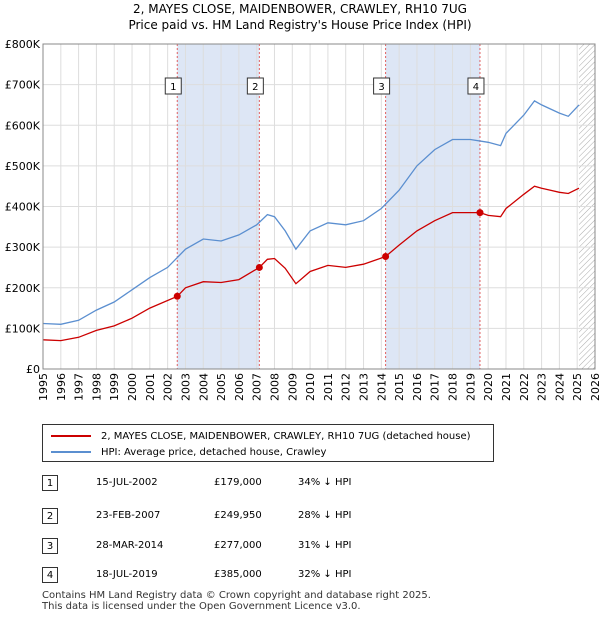 This screenshot has width=600, height=620. Describe the element at coordinates (128, 515) in the screenshot. I see `sale-date: 23-FEB-2007` at that location.